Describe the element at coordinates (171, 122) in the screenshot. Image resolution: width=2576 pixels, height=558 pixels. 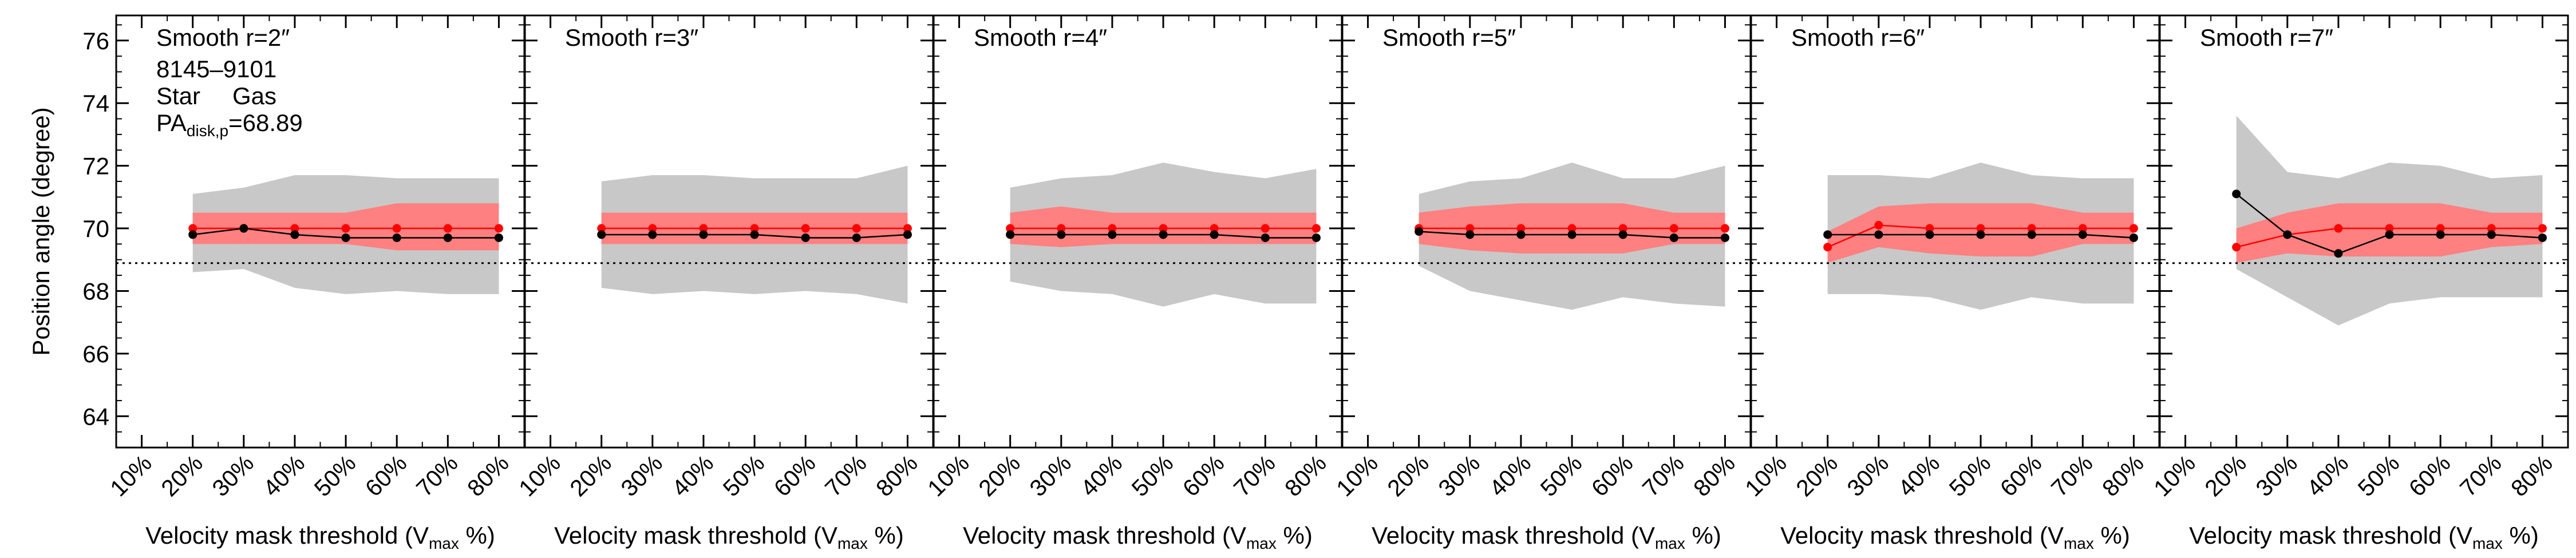
I see `pa-annotation-main: PA` at that location.